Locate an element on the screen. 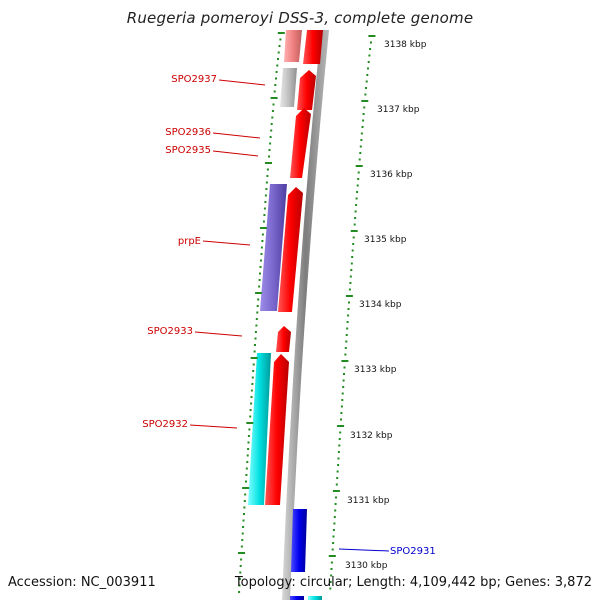 The height and width of the screenshot is (600, 600). scale-ring-inner is located at coordinates (261, 312).